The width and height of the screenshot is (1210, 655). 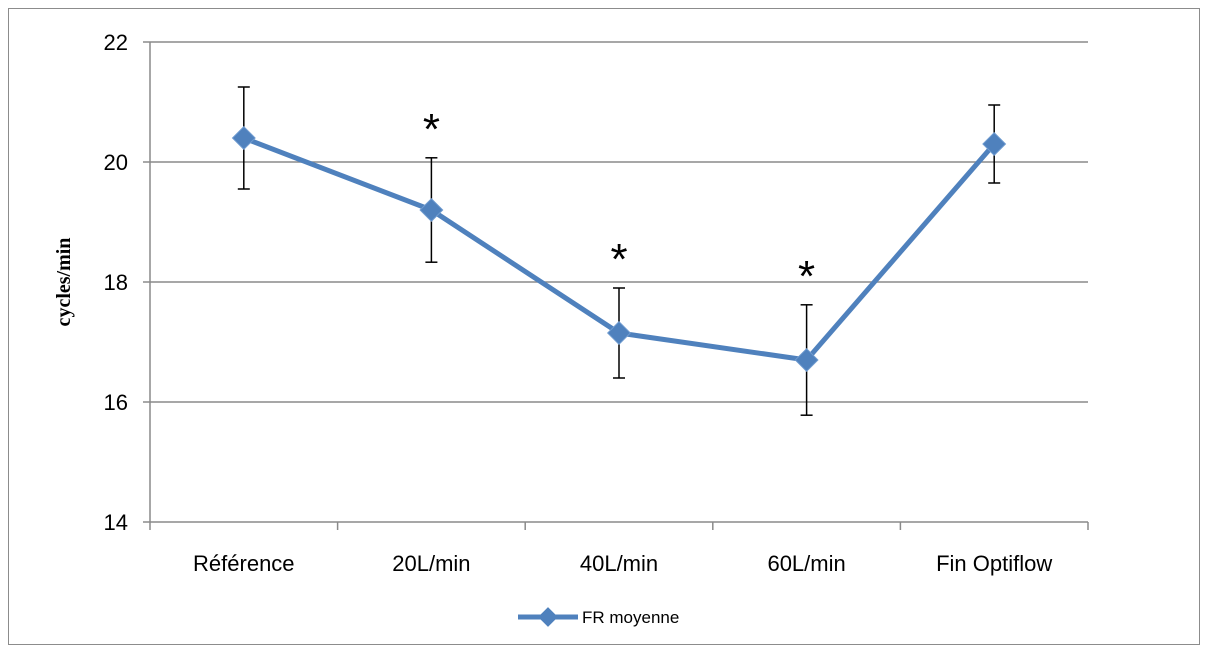 I want to click on legend: FR moyenne, so click(x=598, y=617).